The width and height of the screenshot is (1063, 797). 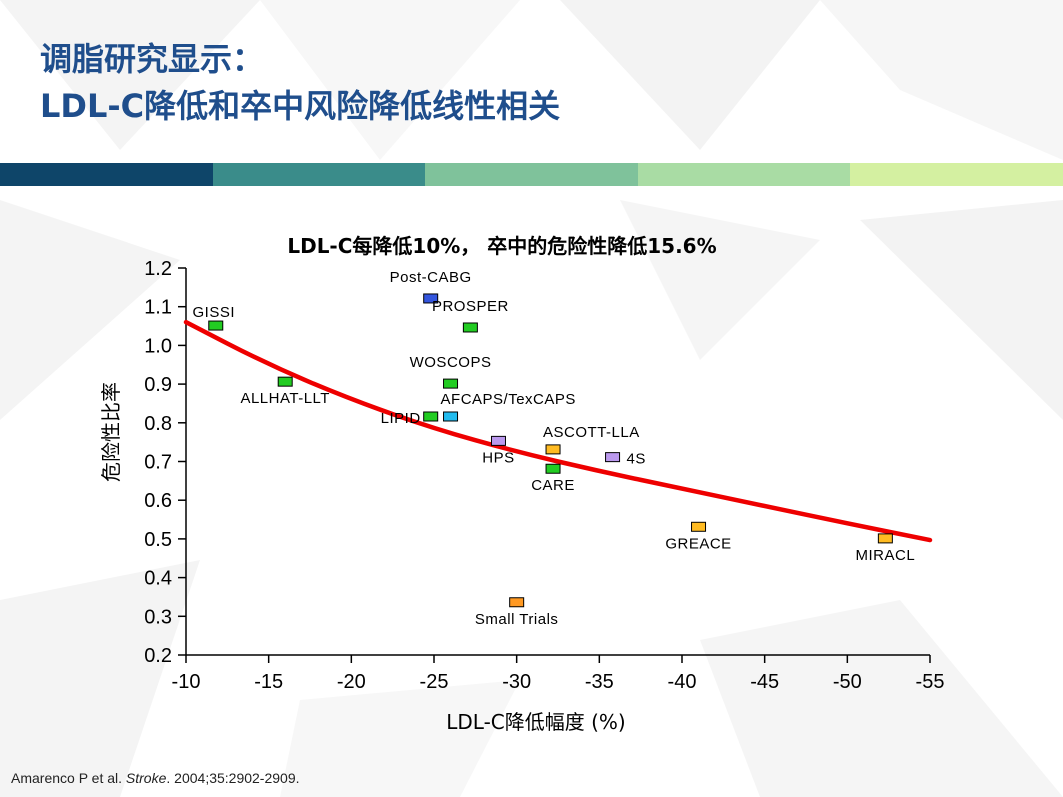 What do you see at coordinates (214, 312) in the screenshot?
I see `point-label: GISSI` at bounding box center [214, 312].